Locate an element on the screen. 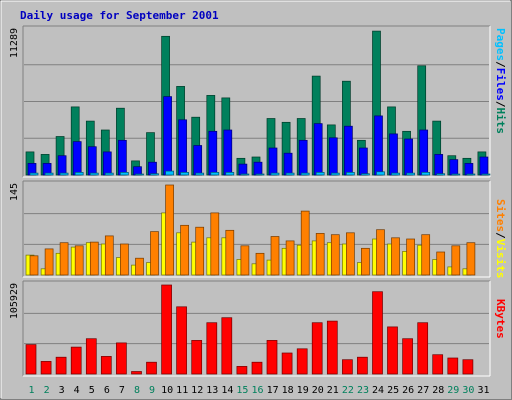 This screenshot has width=512, height=400. day-label-27: 27 is located at coordinates (423, 390).